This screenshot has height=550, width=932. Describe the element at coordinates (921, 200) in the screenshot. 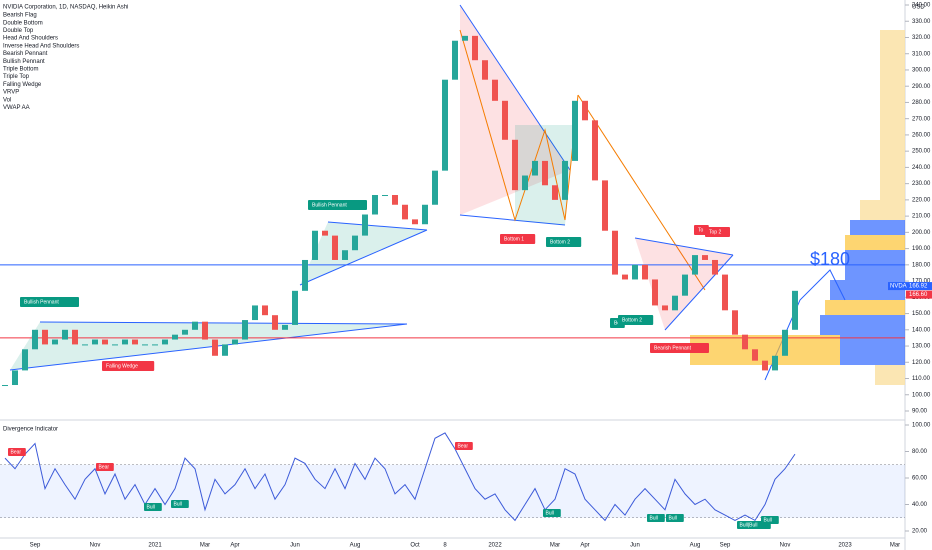

I see `y-tick-label: 220.00` at that location.